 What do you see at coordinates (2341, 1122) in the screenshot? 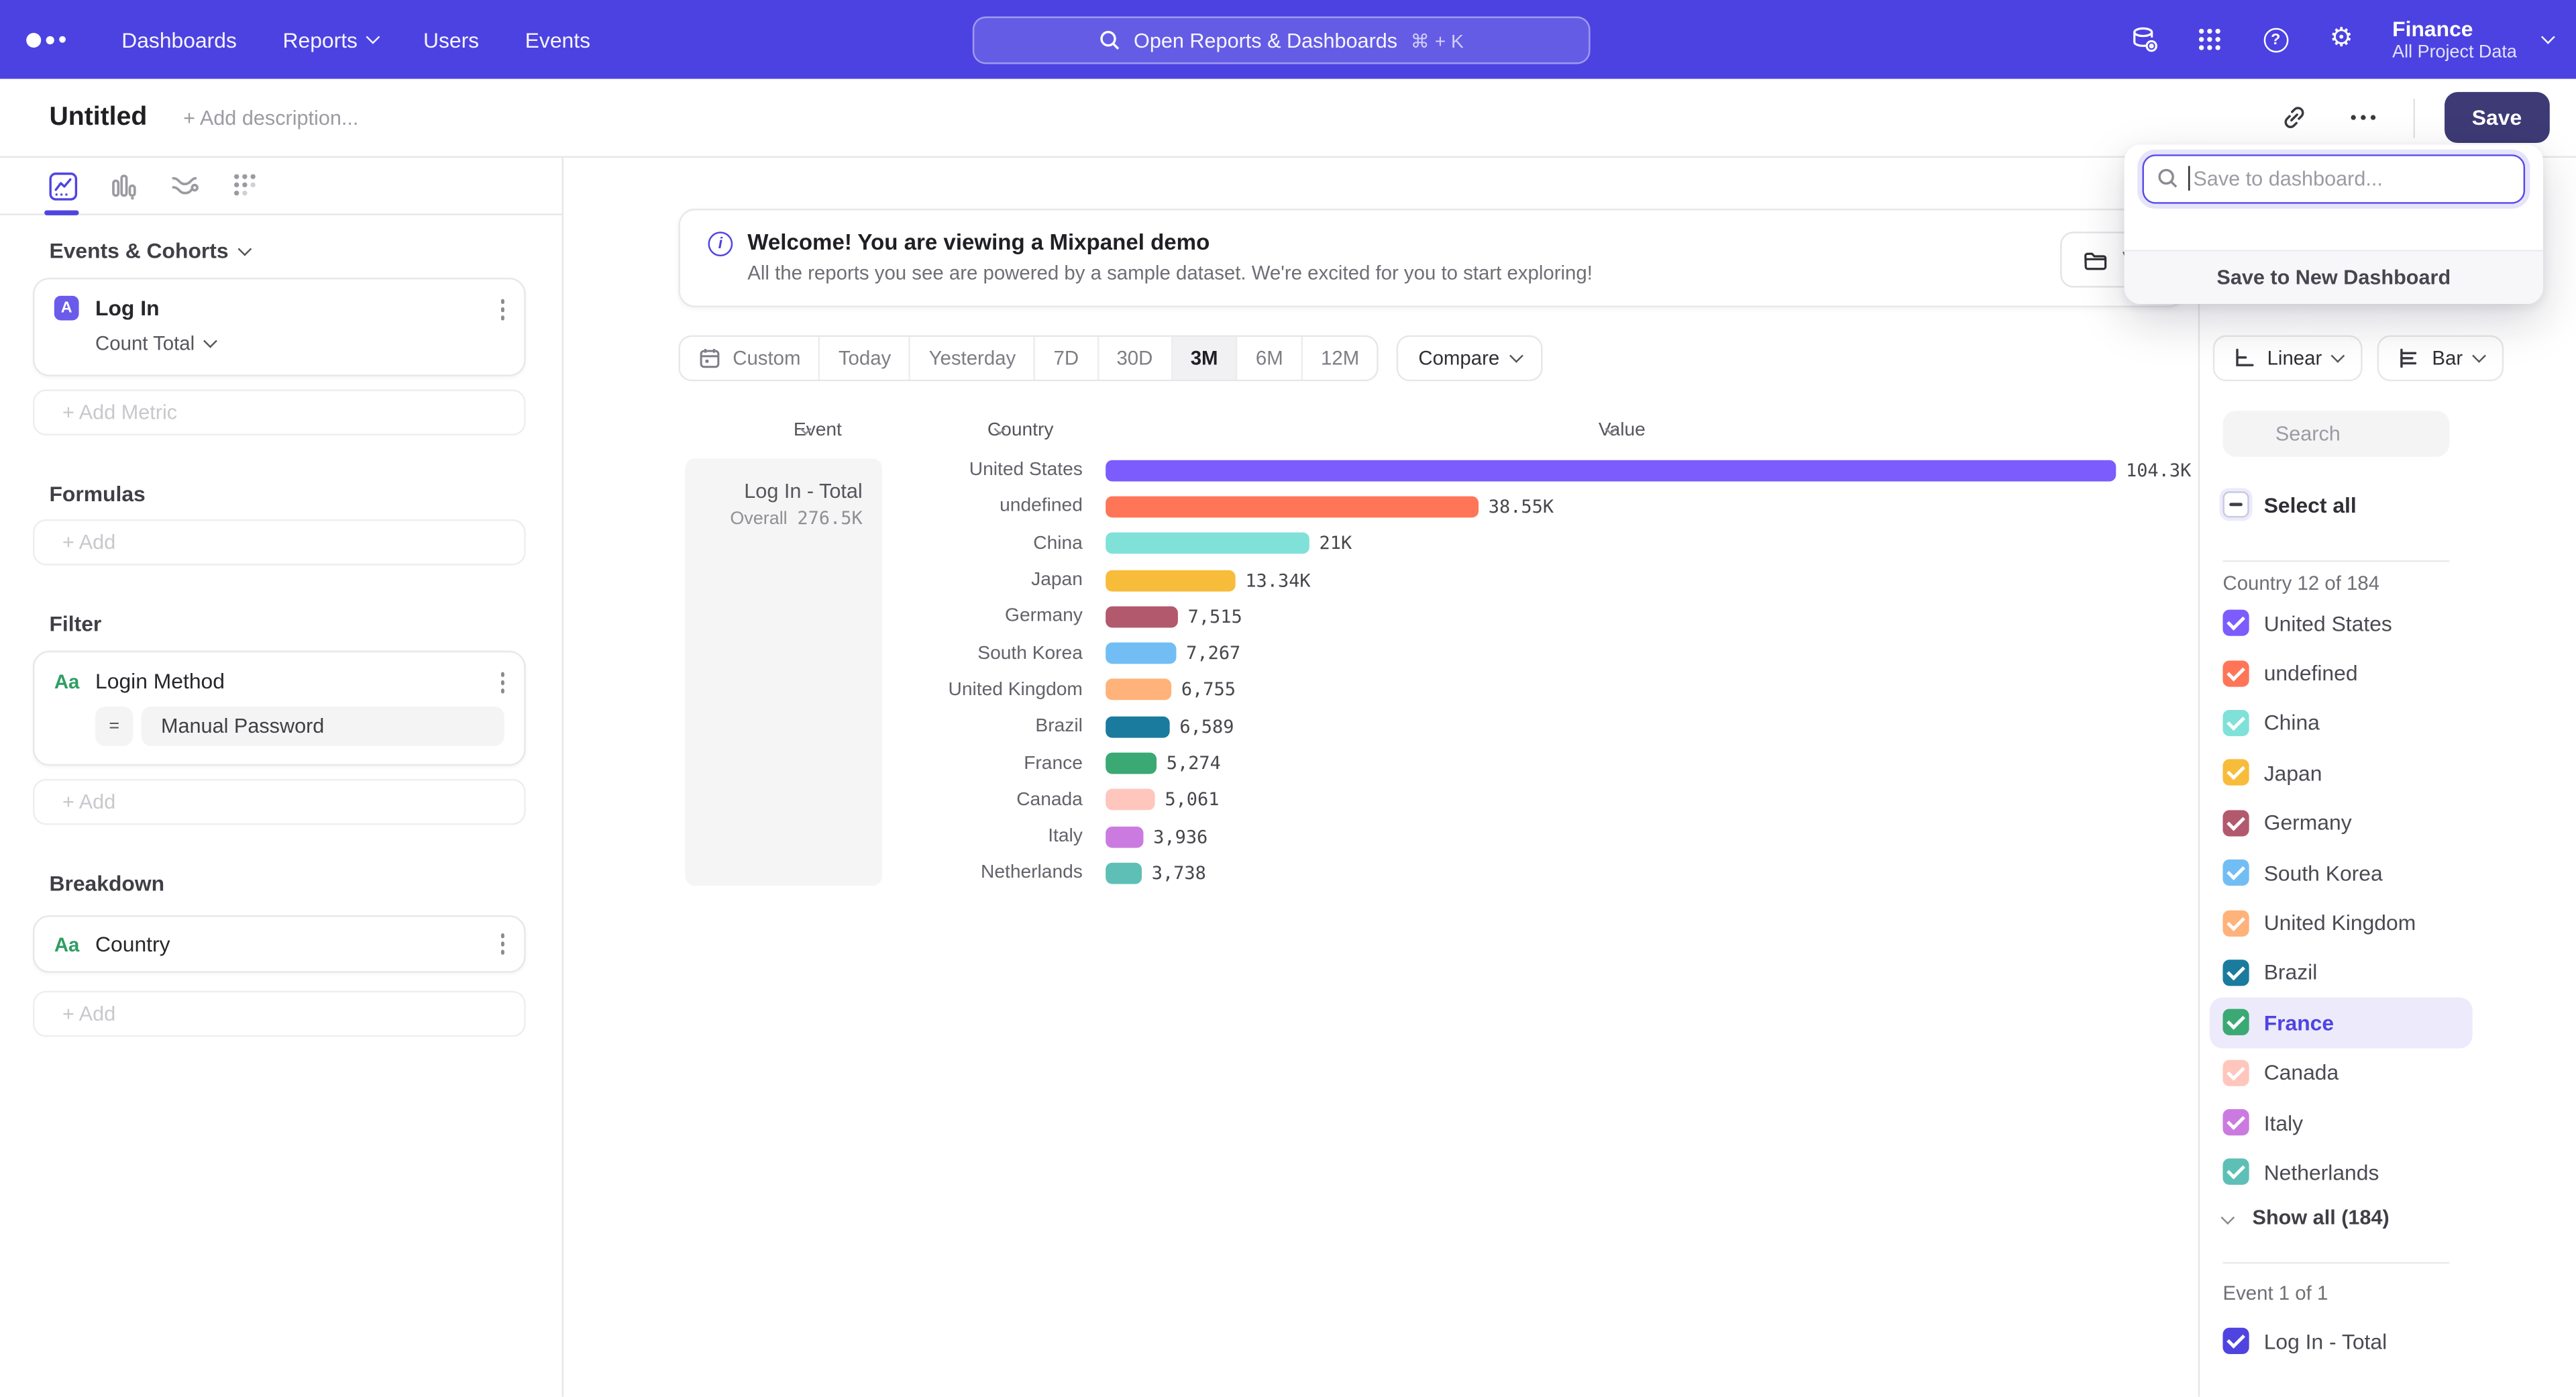
I see `legend-country-italy: Italy` at bounding box center [2341, 1122].